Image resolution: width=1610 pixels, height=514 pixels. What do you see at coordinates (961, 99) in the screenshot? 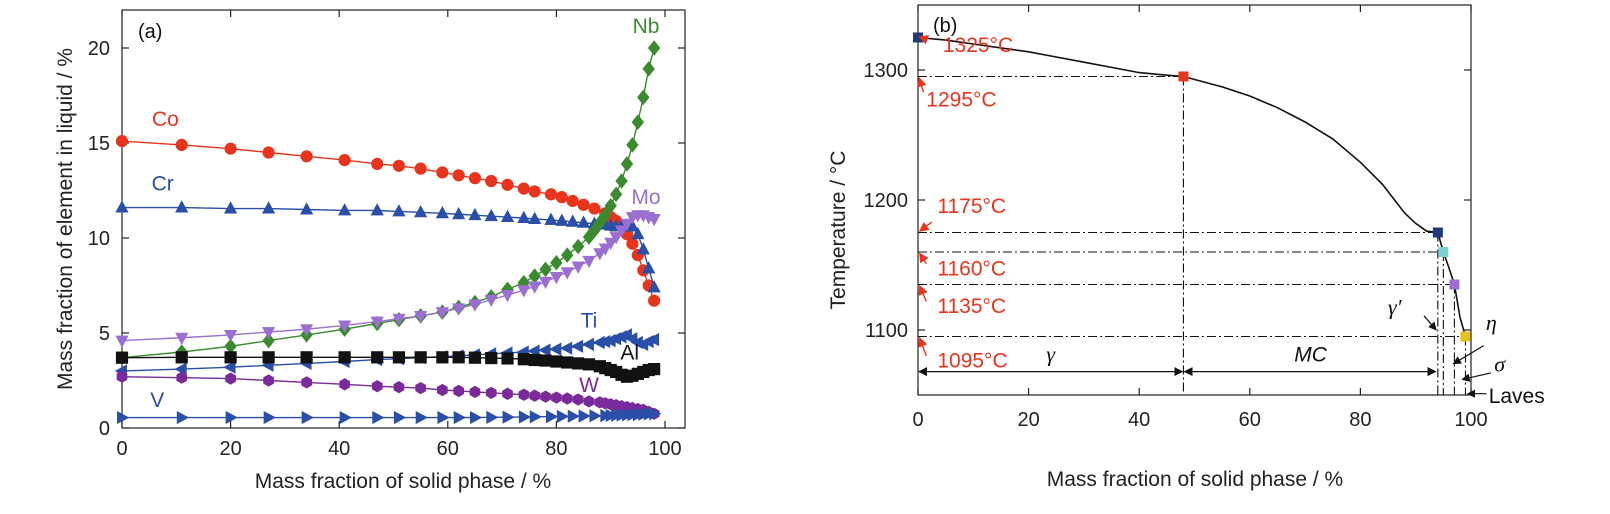
I see `temperature-label-1: 1295°C` at bounding box center [961, 99].